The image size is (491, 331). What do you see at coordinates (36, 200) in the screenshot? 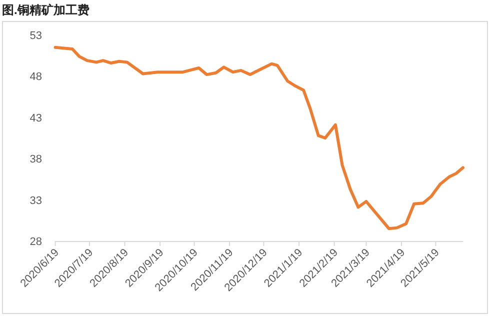
I see `y-tick-label: 33` at bounding box center [36, 200].